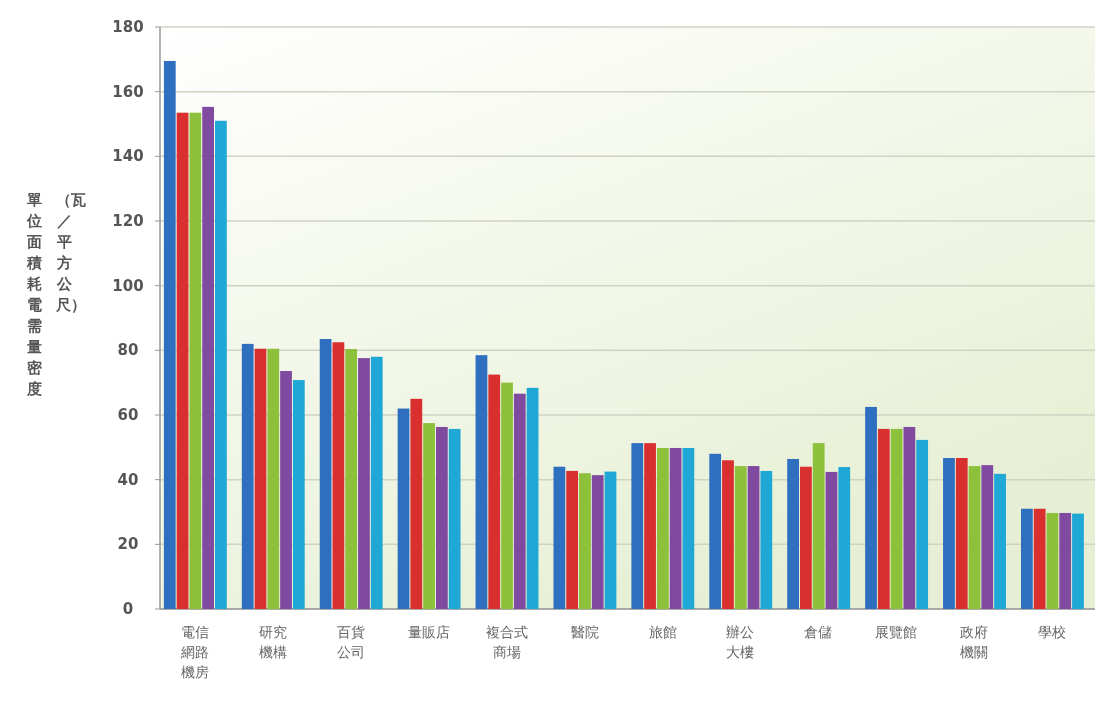 The height and width of the screenshot is (704, 1111). I want to click on x-tick-label: 電信網路機房, so click(195, 652).